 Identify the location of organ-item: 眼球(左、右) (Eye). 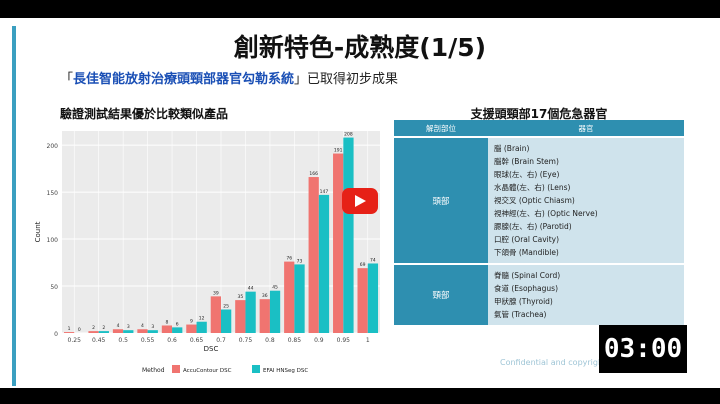
(527, 174).